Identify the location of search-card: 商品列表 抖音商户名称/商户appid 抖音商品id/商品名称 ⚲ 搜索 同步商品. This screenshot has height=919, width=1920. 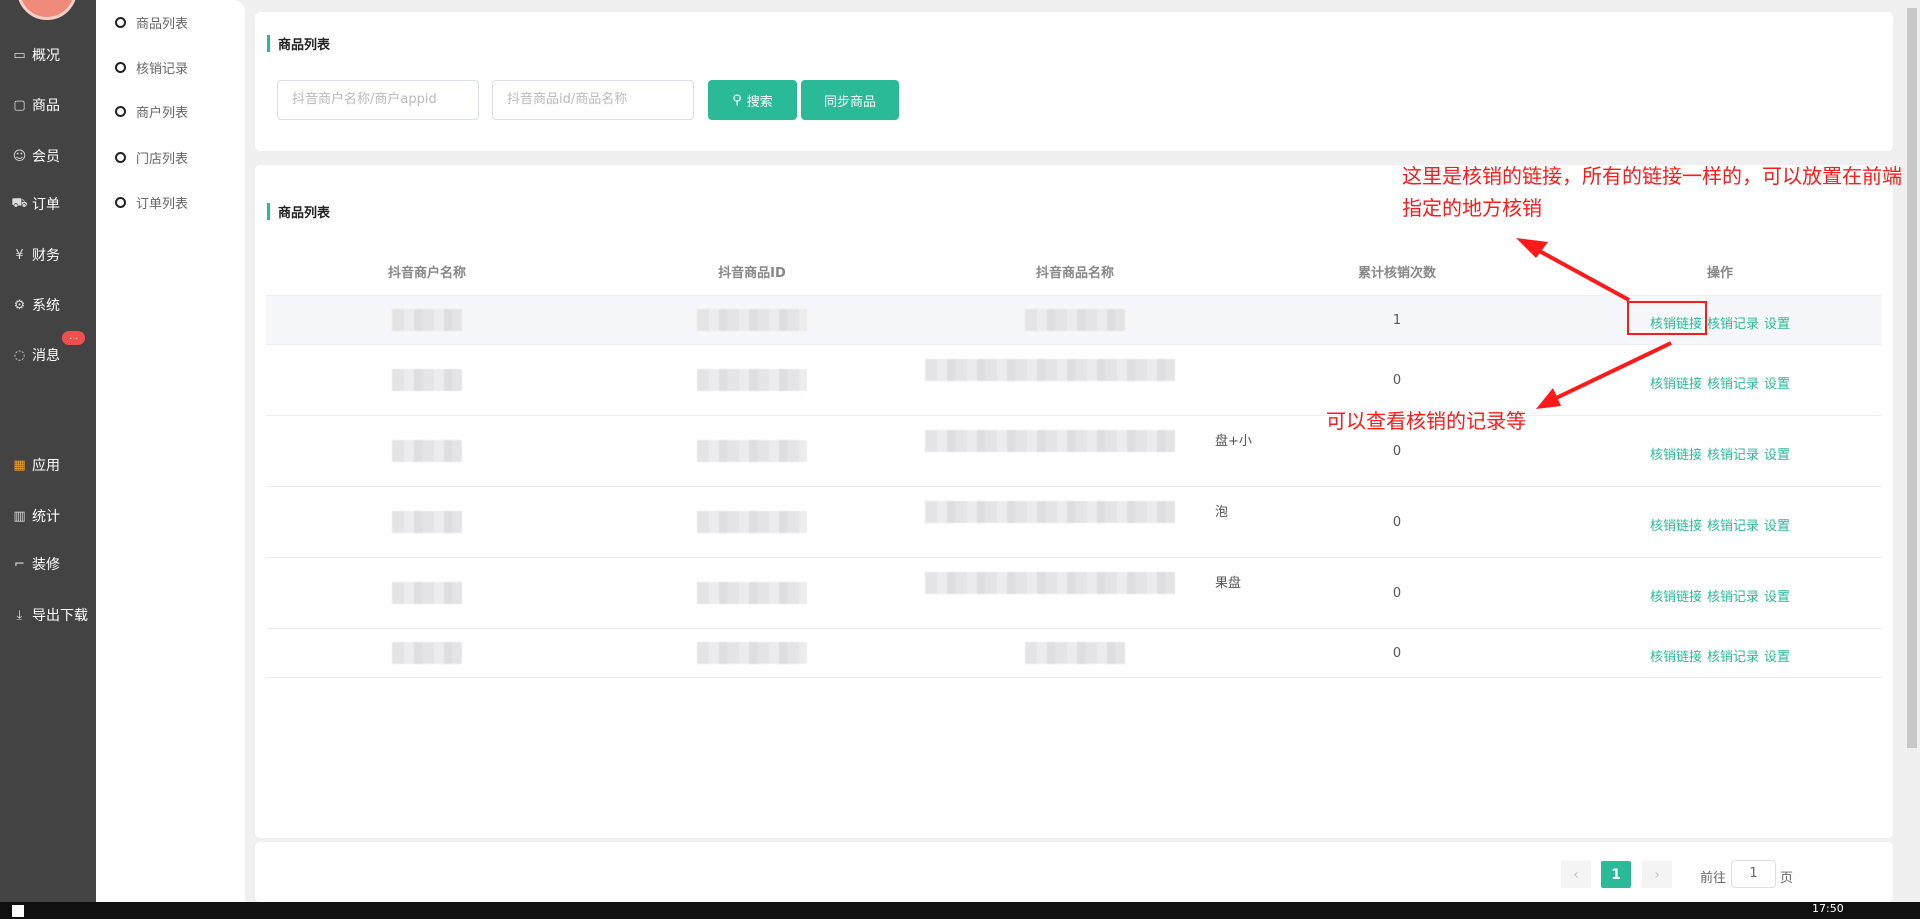
(1074, 81).